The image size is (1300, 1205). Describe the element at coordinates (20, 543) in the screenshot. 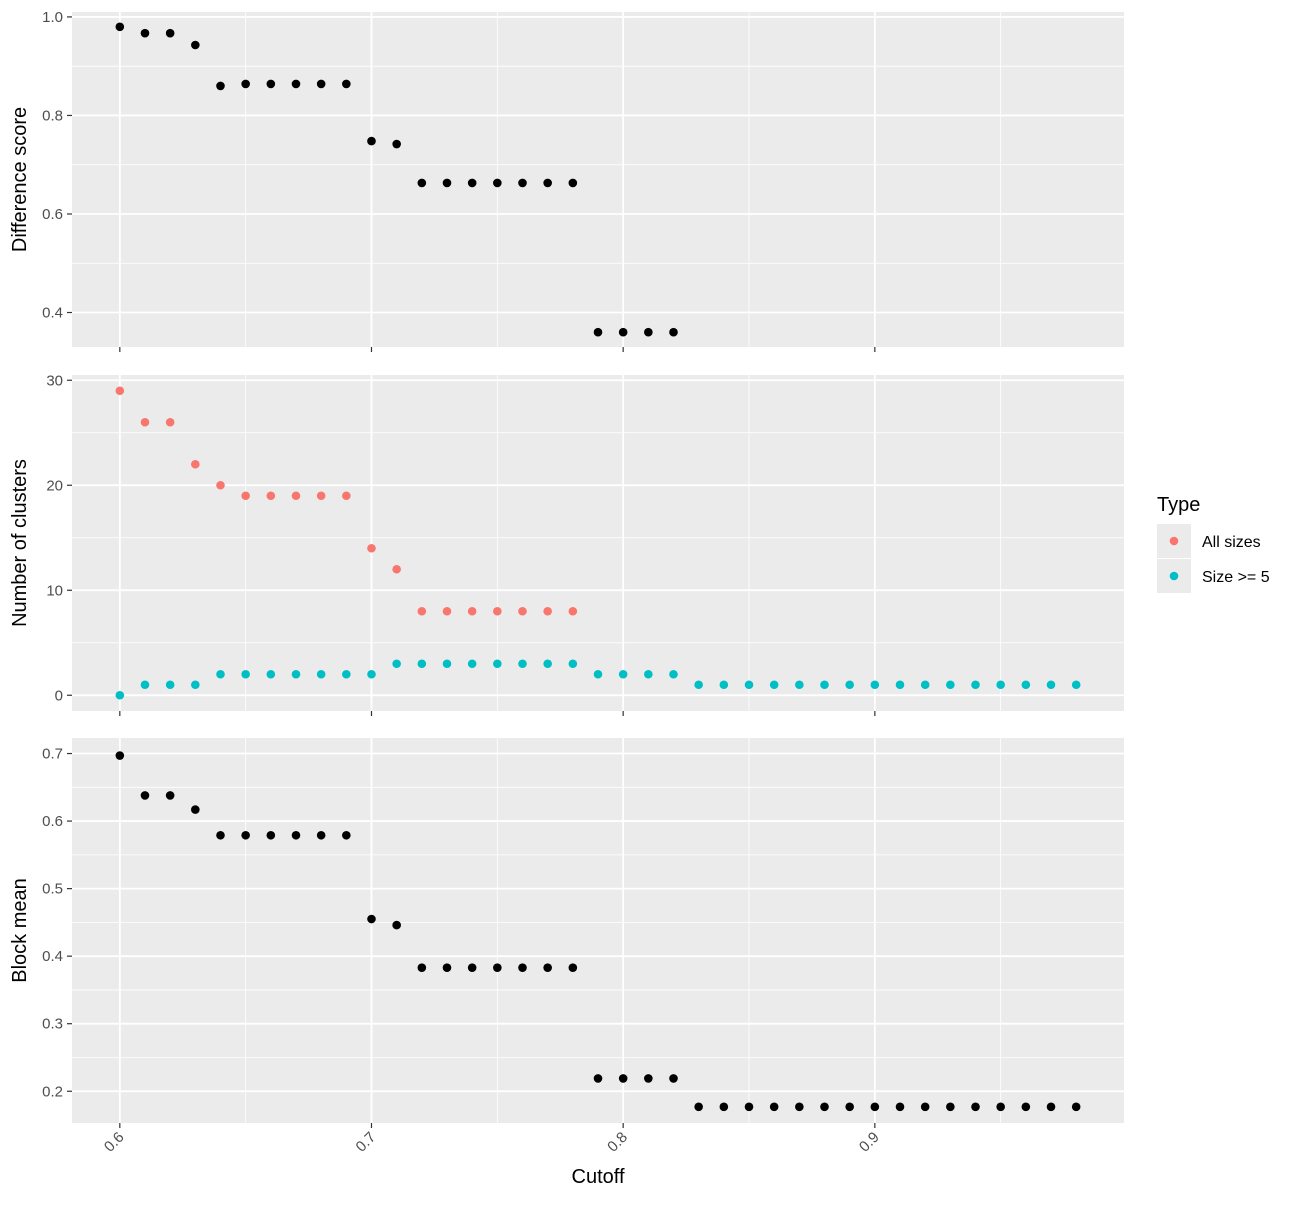

I see `y-axis-title: Number of clusters` at that location.